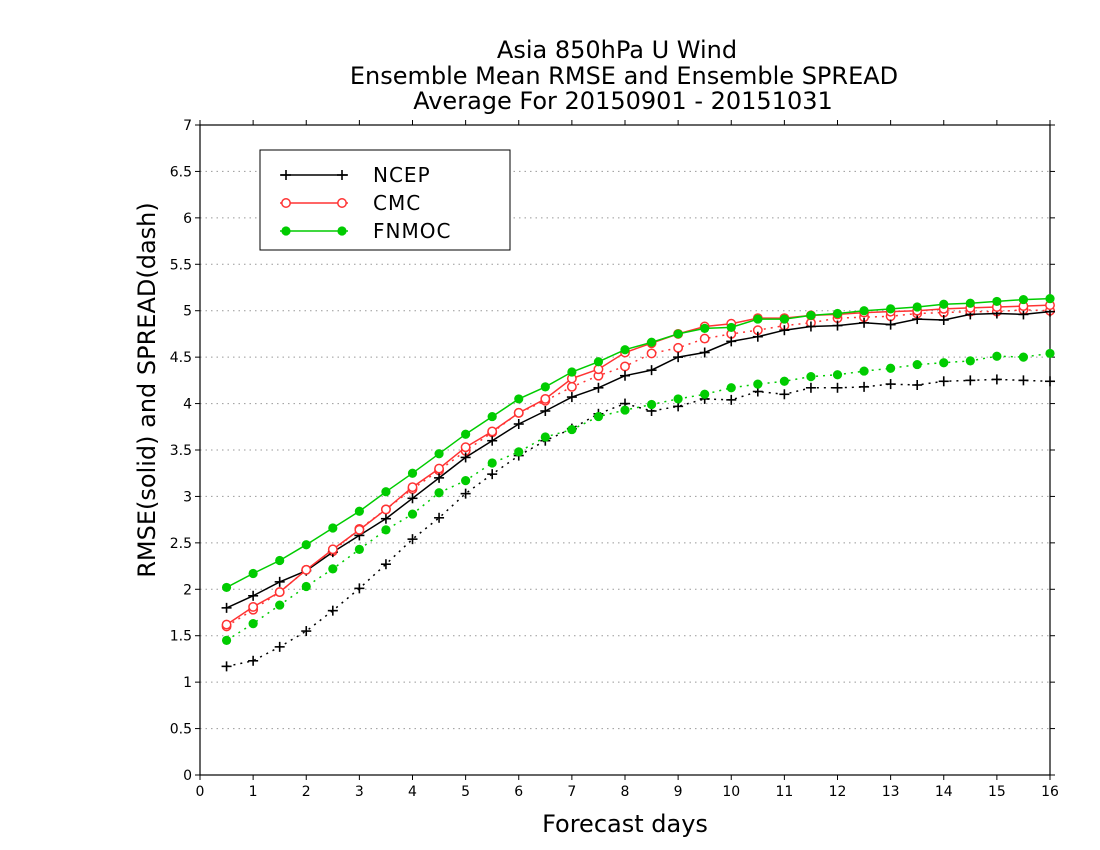 The image size is (1100, 850). Describe the element at coordinates (181, 637) in the screenshot. I see `y-tick-label: 1.5` at that location.